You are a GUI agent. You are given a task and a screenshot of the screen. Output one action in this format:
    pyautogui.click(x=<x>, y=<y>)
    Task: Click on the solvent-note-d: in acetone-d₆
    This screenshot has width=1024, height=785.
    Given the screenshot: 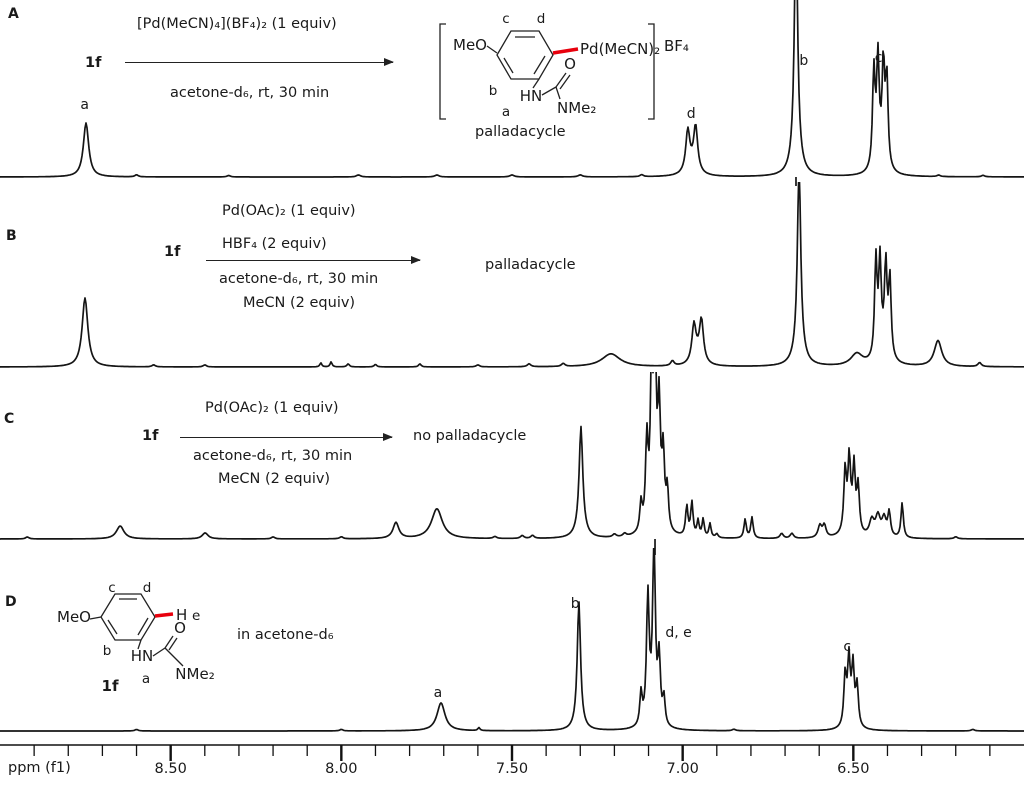 What is the action you would take?
    pyautogui.click(x=285, y=635)
    